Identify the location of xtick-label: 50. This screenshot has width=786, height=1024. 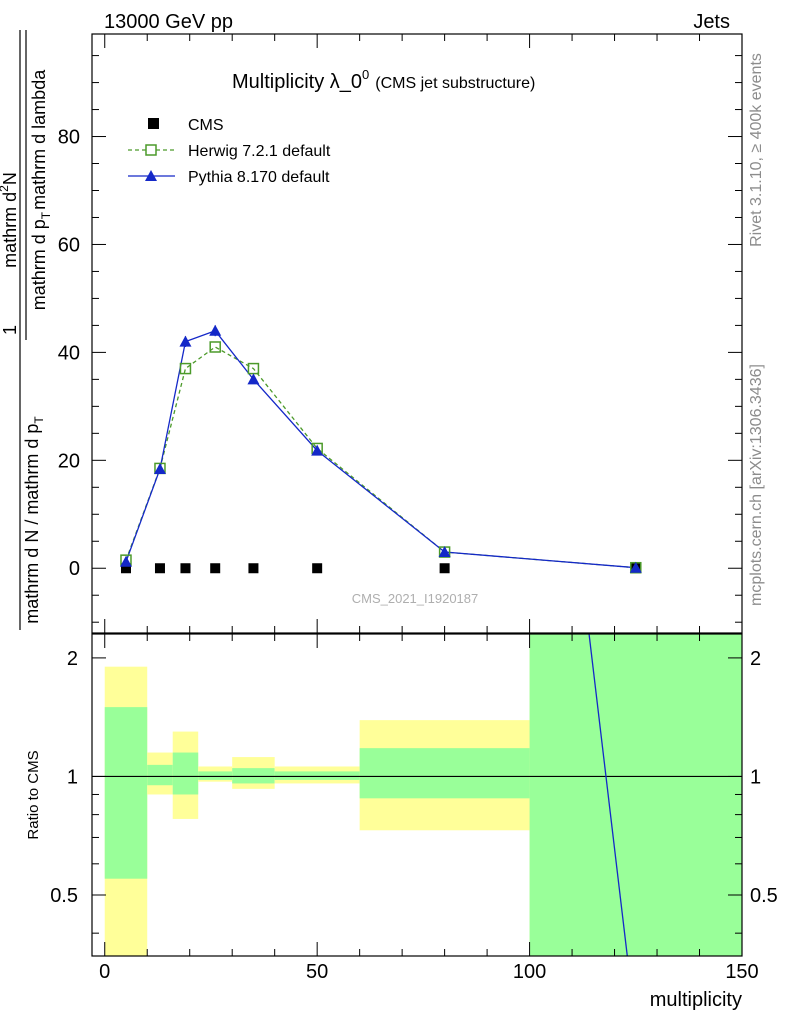
(317, 972).